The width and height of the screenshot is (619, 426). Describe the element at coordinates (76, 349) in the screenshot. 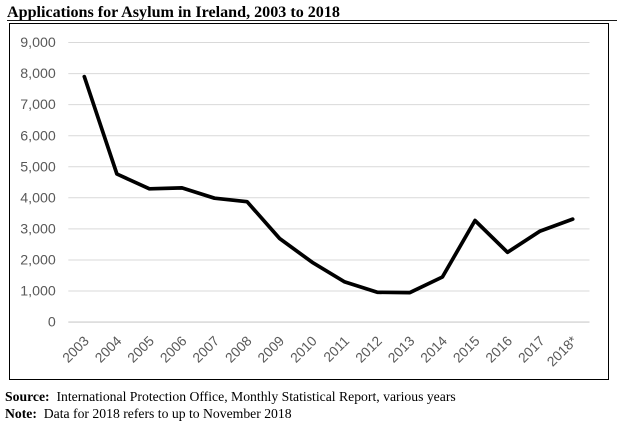

I see `svg-text: 2003` at that location.